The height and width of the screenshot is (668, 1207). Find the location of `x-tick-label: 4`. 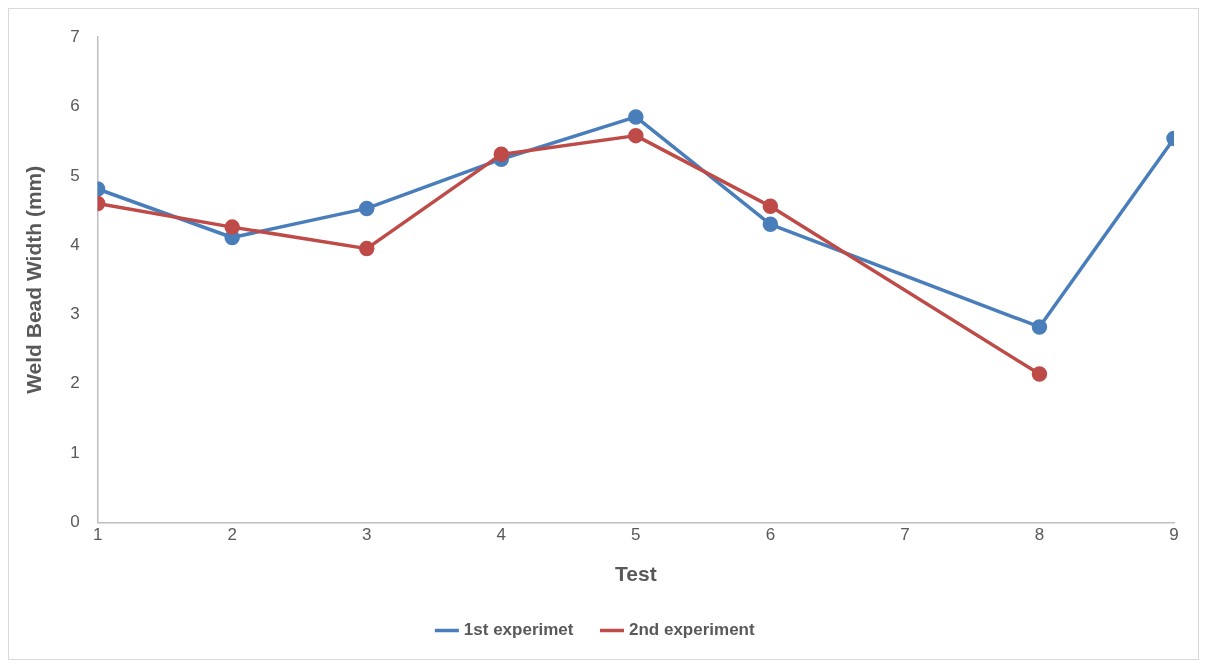

x-tick-label: 4 is located at coordinates (501, 535).